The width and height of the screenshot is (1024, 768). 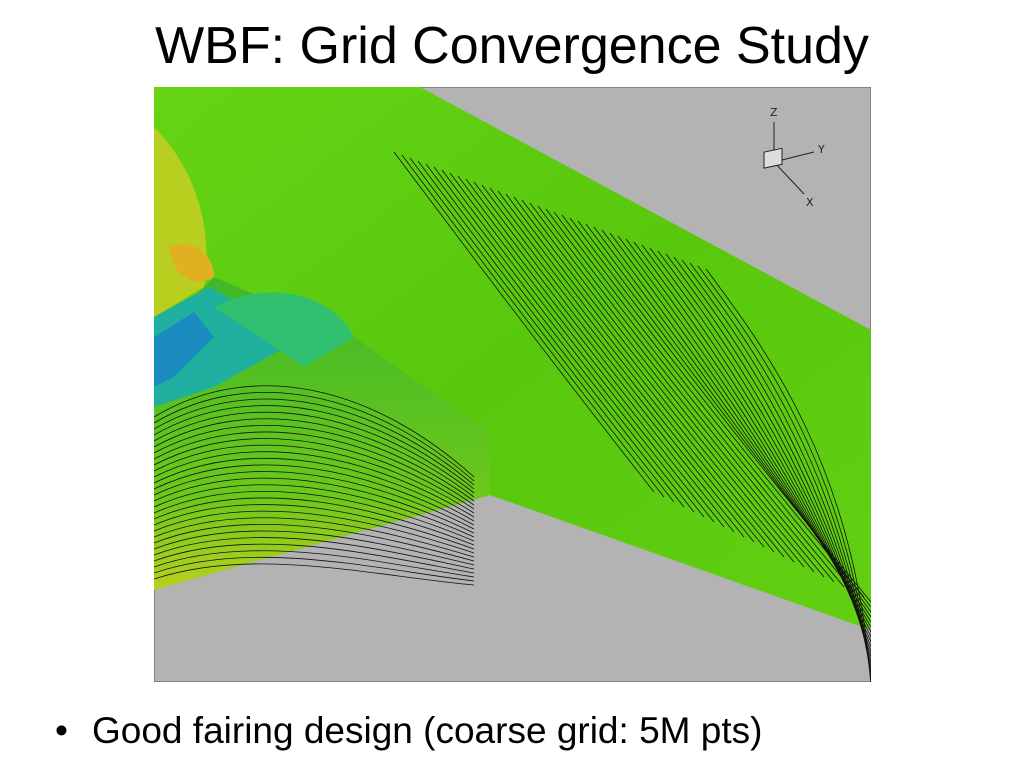 What do you see at coordinates (810, 202) in the screenshot?
I see `axis-label: X` at bounding box center [810, 202].